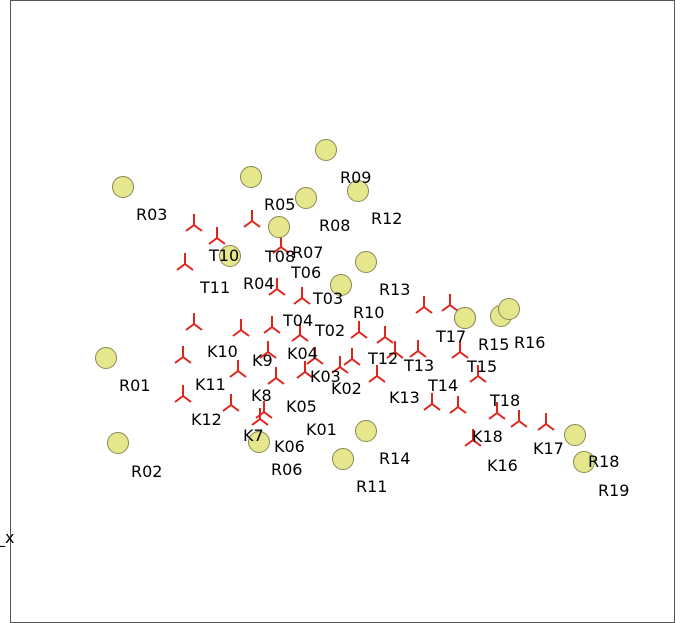  Describe the element at coordinates (230, 256) in the screenshot. I see `station-circle-r04` at that location.